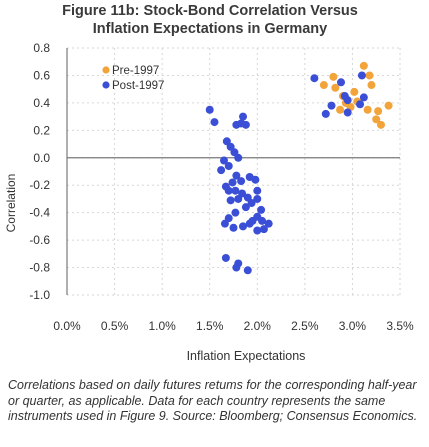 The height and width of the screenshot is (447, 429). I want to click on x-tick-label: 2.0%, so click(258, 326).